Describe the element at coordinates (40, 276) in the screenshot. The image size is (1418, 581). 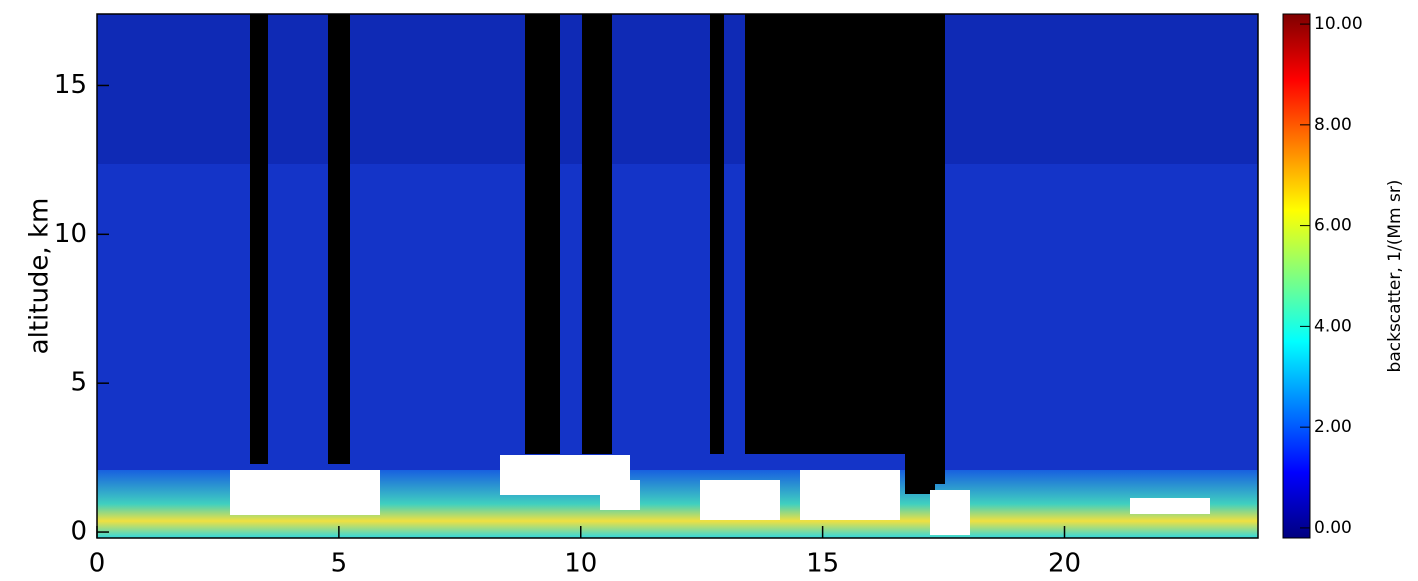
I see `y-axis-label: altitude, km` at that location.